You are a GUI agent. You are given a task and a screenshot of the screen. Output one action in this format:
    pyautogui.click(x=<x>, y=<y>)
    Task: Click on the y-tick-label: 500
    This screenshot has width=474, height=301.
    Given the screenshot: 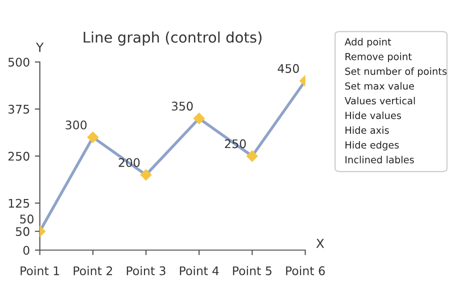 What is the action you would take?
    pyautogui.click(x=19, y=62)
    